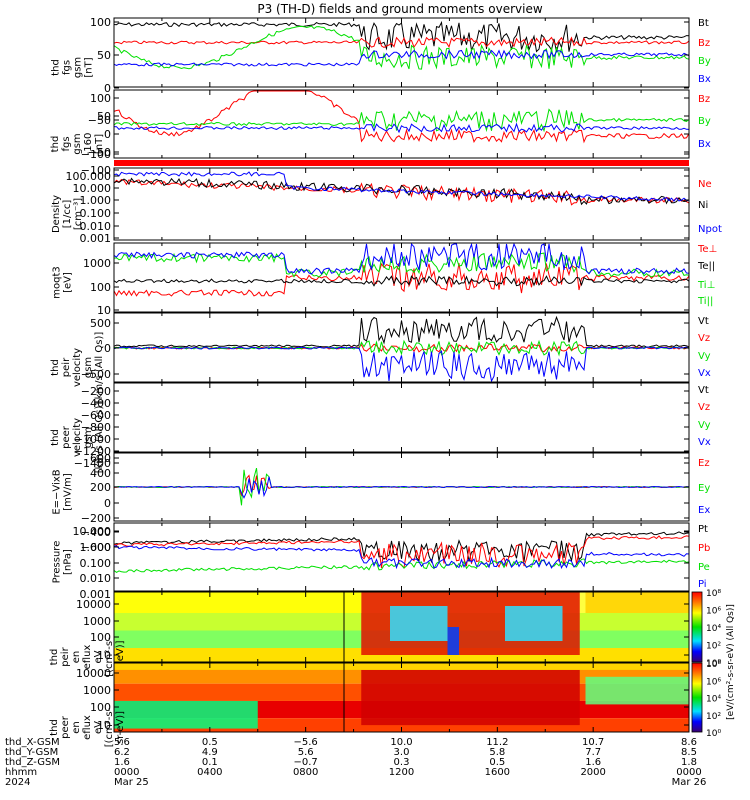 The height and width of the screenshot is (800, 750). I want to click on time-axis-value: 8.5, so click(689, 752).